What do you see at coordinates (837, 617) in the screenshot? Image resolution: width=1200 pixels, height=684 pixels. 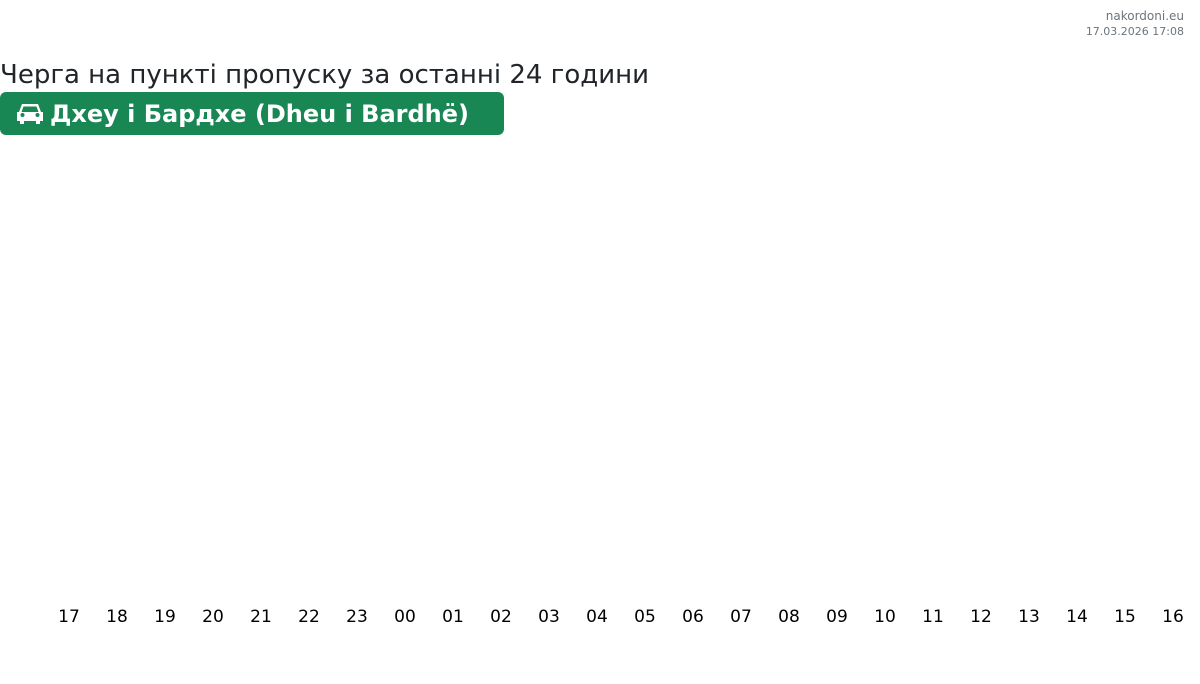 I see `x-tick-label: 09` at bounding box center [837, 617].